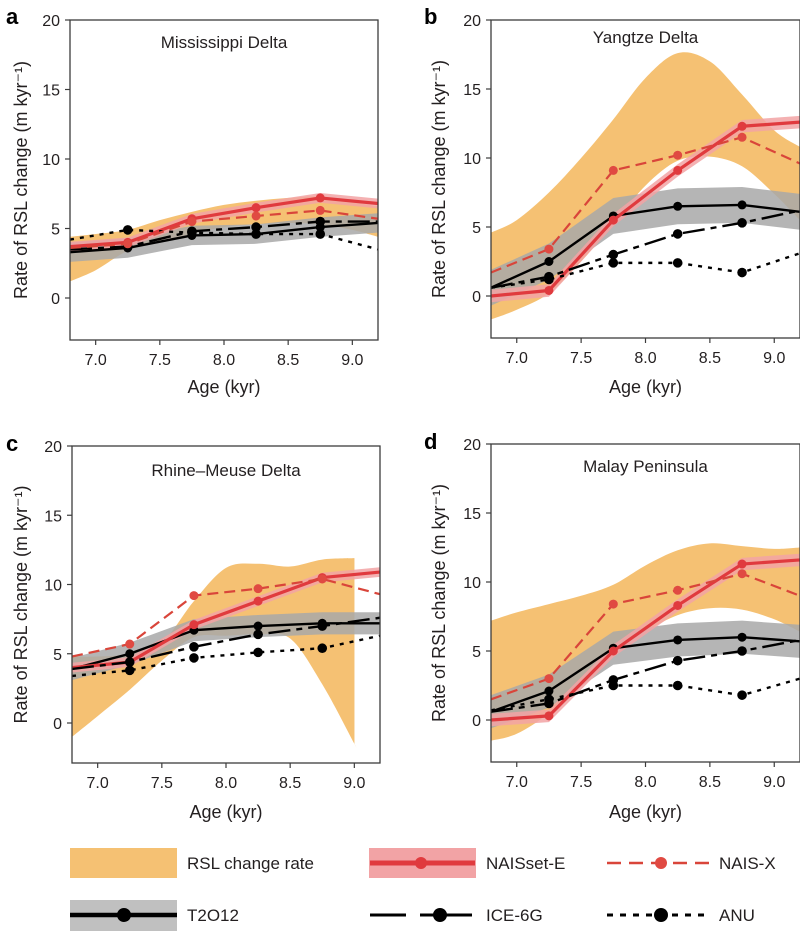  What do you see at coordinates (467, 863) in the screenshot?
I see `legend-item-naisset-e: NAISset-E` at bounding box center [467, 863].